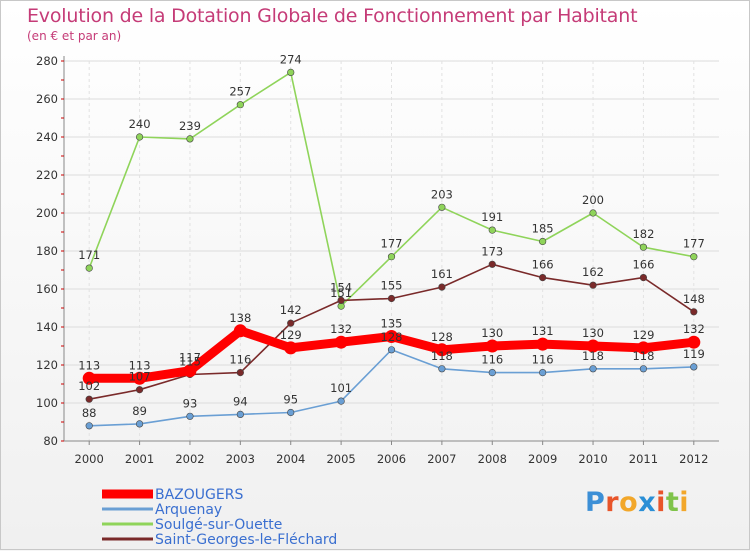 The image size is (750, 551). Describe the element at coordinates (190, 358) in the screenshot. I see `data-label: 117` at that location.